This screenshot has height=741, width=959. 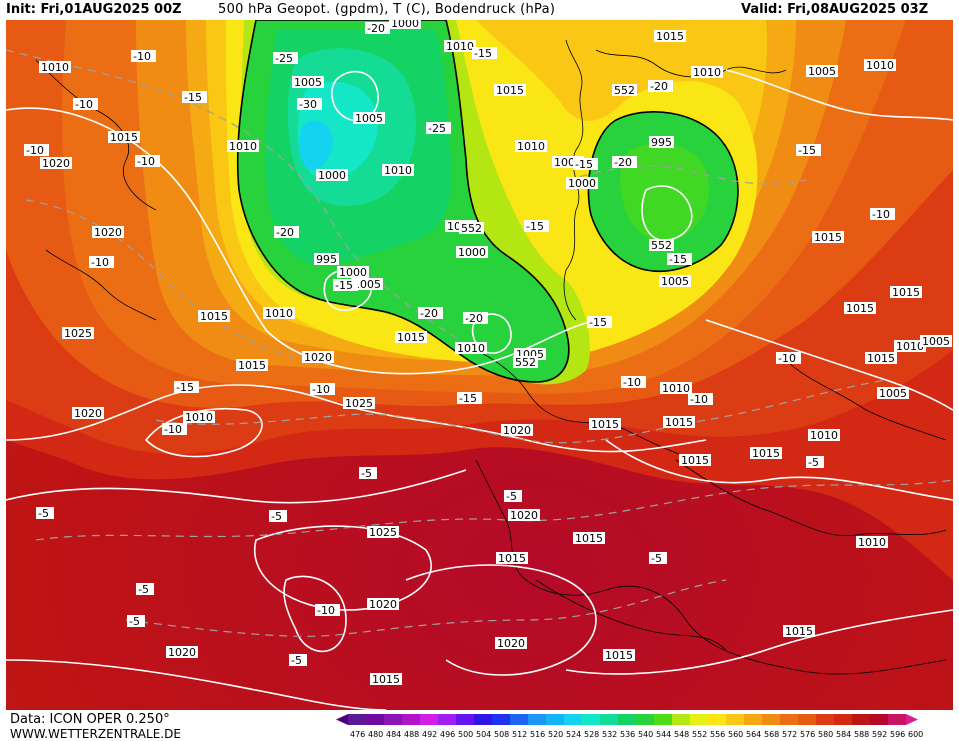 I want to click on scale-tick-label: 572, so click(x=789, y=734).